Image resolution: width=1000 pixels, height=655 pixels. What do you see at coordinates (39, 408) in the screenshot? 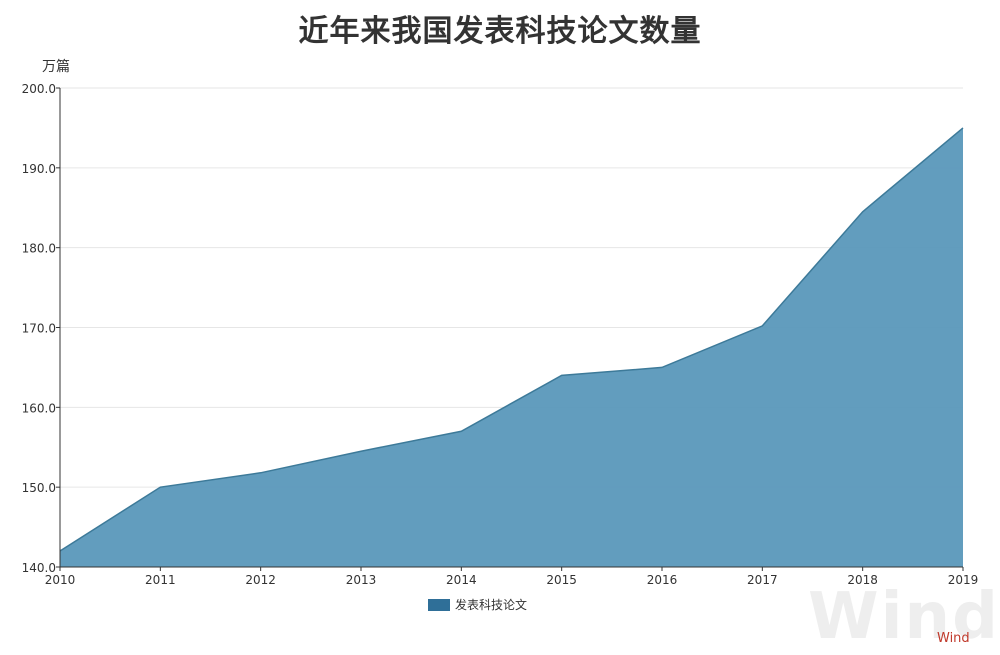
I see `y-tick-label: 160.0` at bounding box center [39, 408].